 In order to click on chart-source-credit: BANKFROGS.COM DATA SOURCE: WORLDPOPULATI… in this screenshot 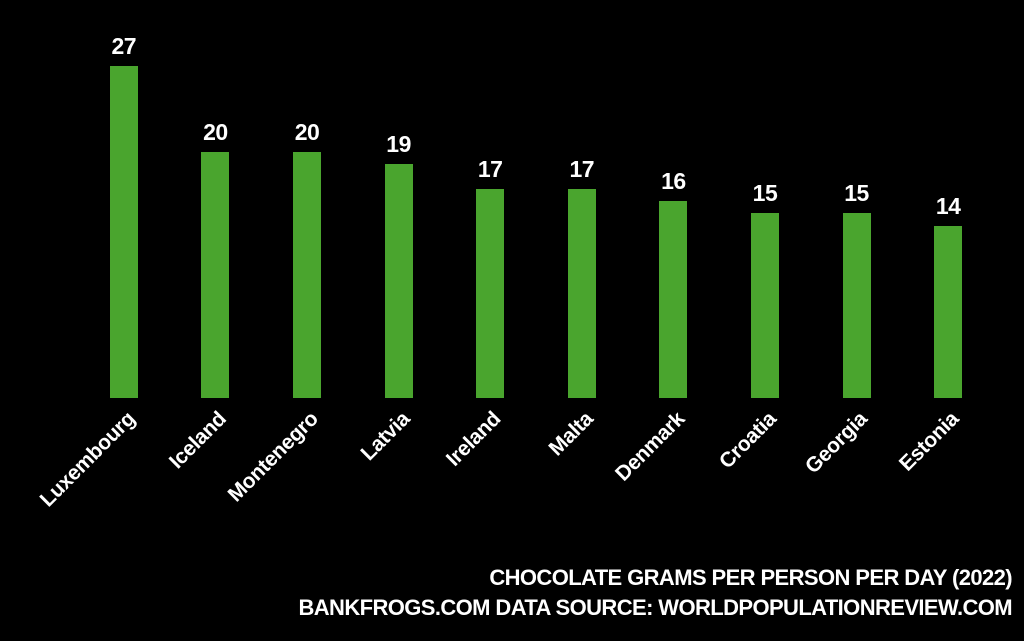, I will do `click(655, 607)`.